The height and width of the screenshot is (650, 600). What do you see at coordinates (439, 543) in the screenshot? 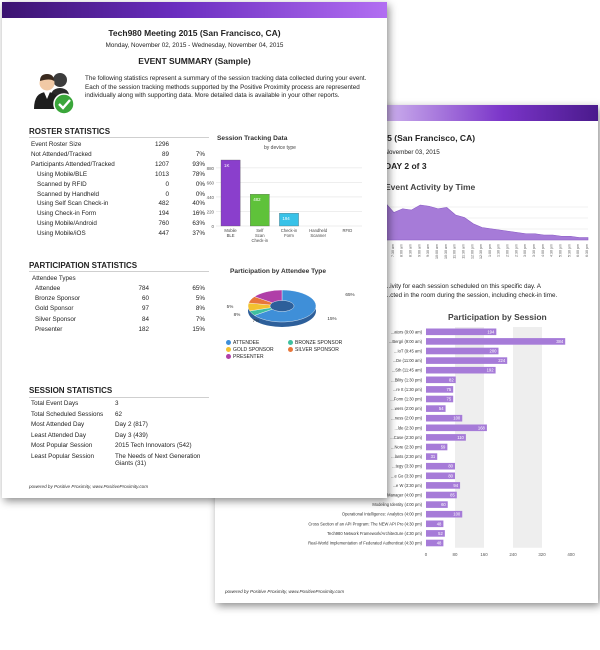
I see `session-bar-value: 48` at bounding box center [439, 543].